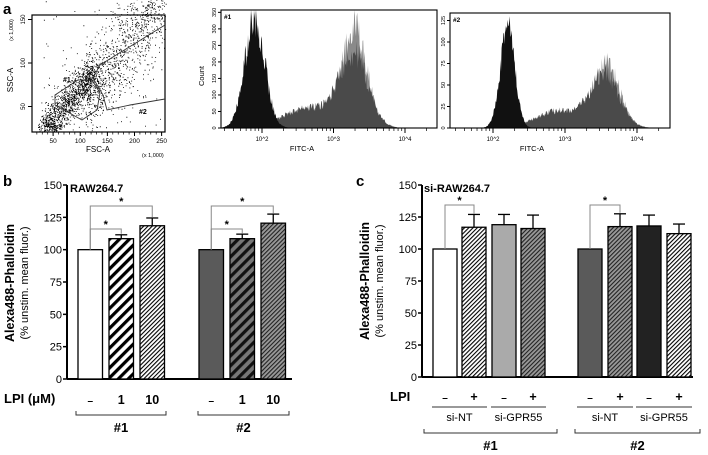 The width and height of the screenshot is (708, 455). I want to click on subgroup-label: si-GPR55, so click(519, 418).